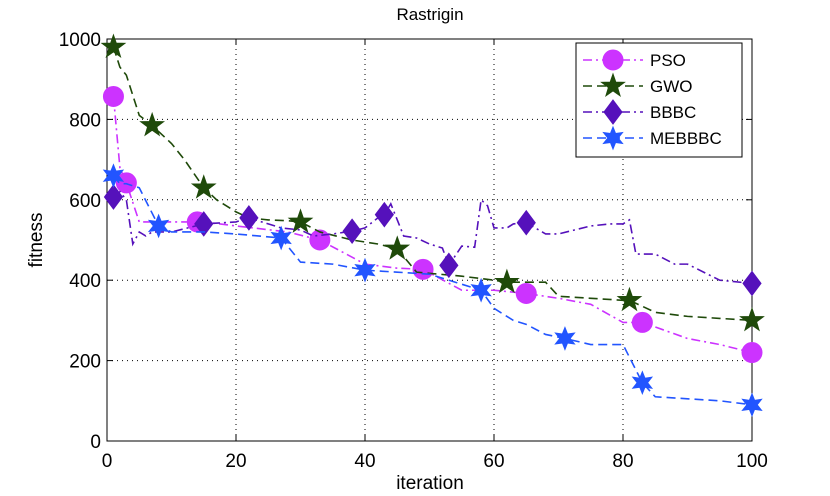 The width and height of the screenshot is (830, 496). What do you see at coordinates (639, 112) in the screenshot?
I see `legend-item-bbbc: BBBC` at bounding box center [639, 112].